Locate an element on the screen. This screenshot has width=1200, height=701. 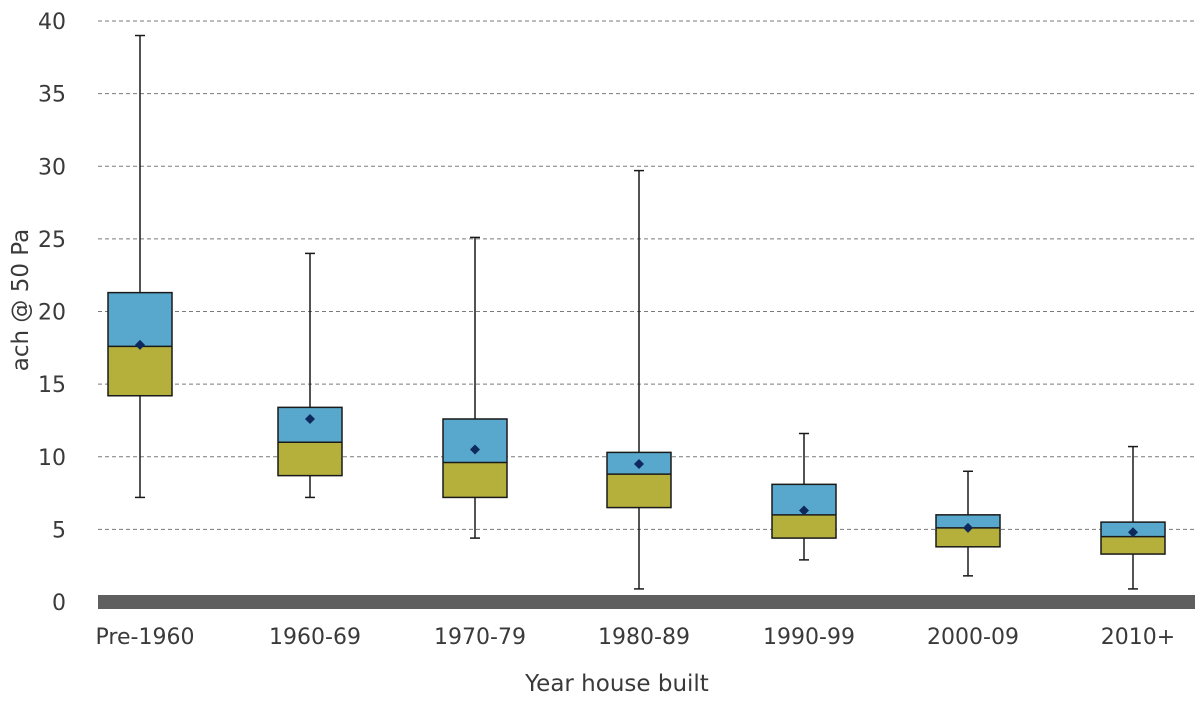
y-tick-label: 5 is located at coordinates (59, 530).